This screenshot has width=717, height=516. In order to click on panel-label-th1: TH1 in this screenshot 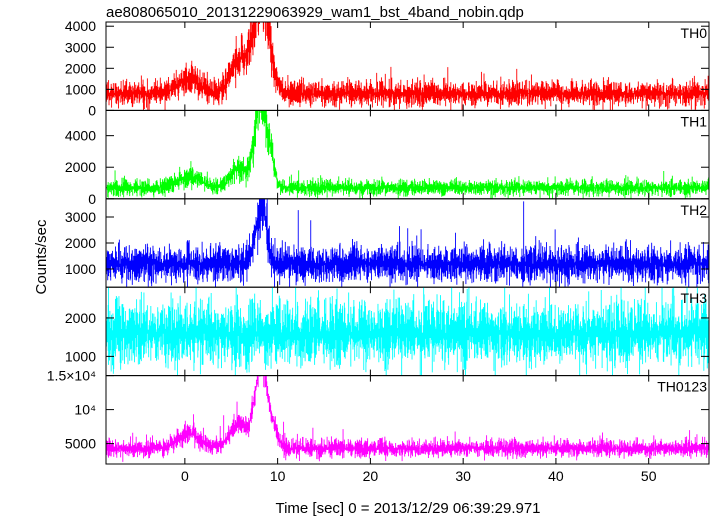, I will do `click(694, 121)`.